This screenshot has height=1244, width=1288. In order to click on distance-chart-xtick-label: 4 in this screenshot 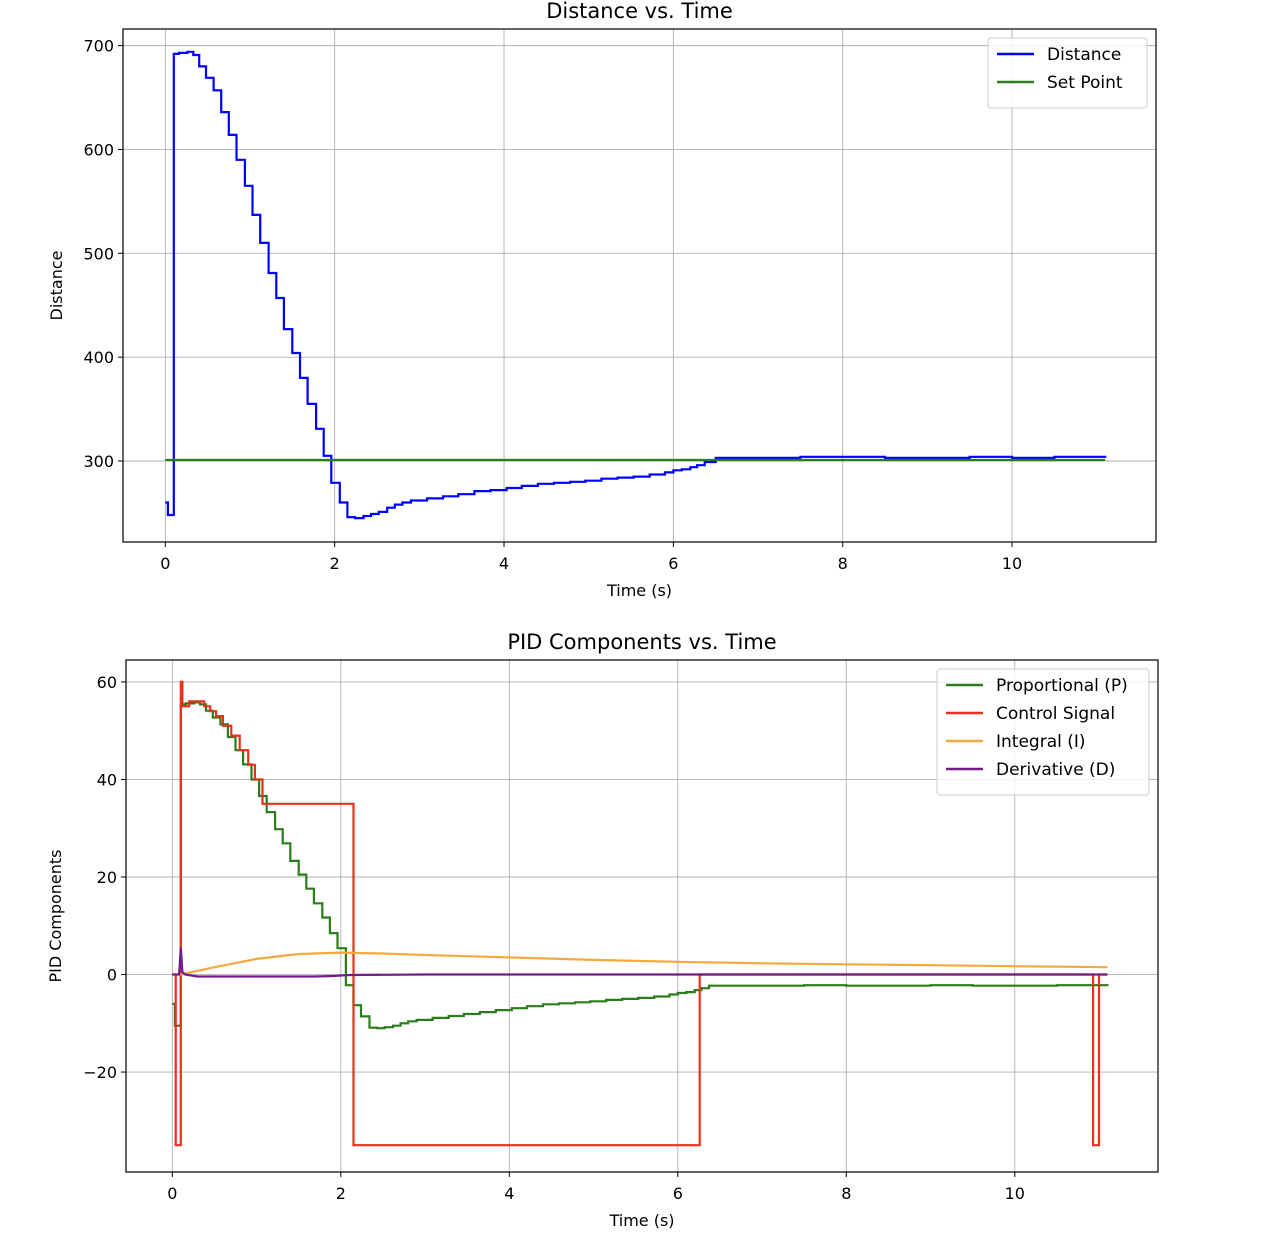, I will do `click(504, 563)`.